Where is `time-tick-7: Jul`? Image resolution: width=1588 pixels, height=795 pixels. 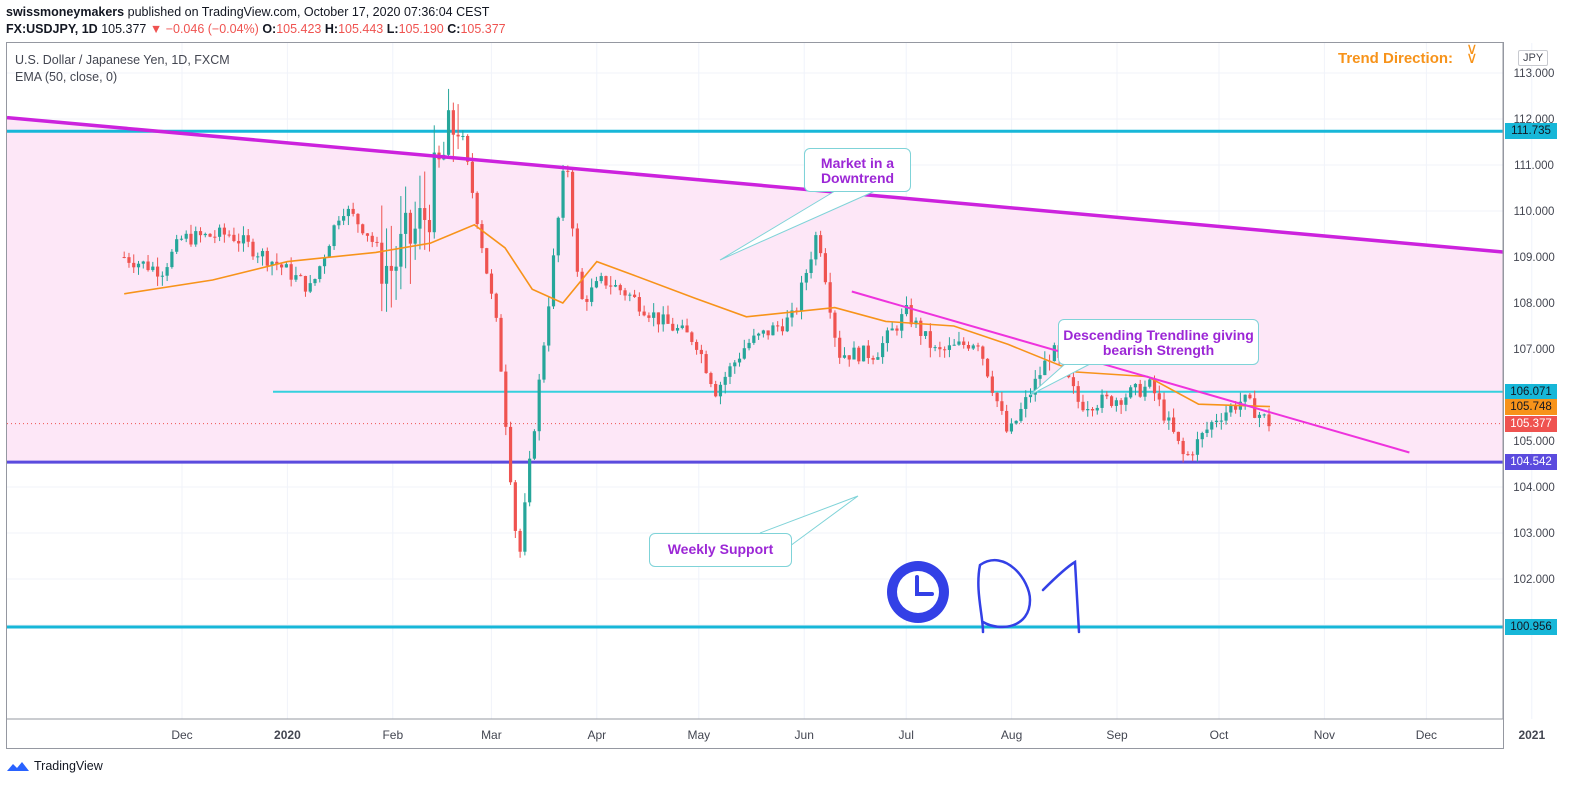
time-tick-7: Jul is located at coordinates (906, 735).